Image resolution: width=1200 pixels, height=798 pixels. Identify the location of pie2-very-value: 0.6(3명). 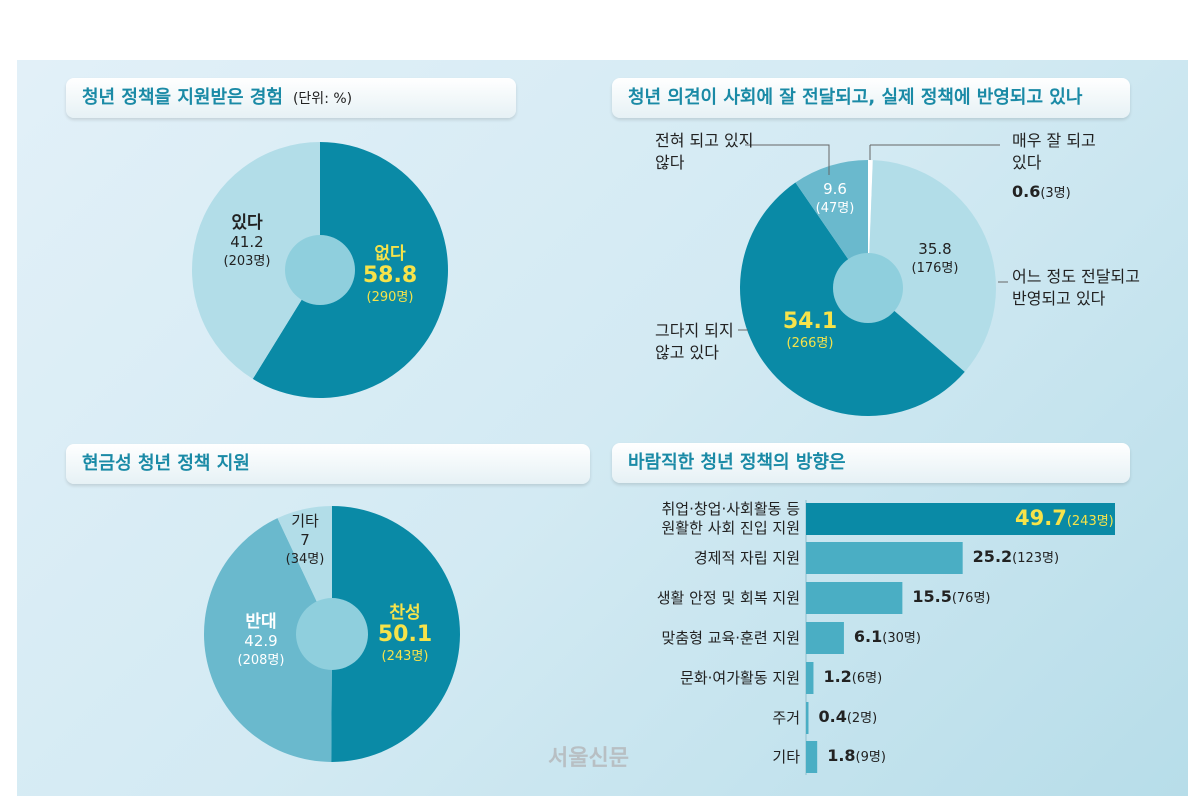
(1041, 191).